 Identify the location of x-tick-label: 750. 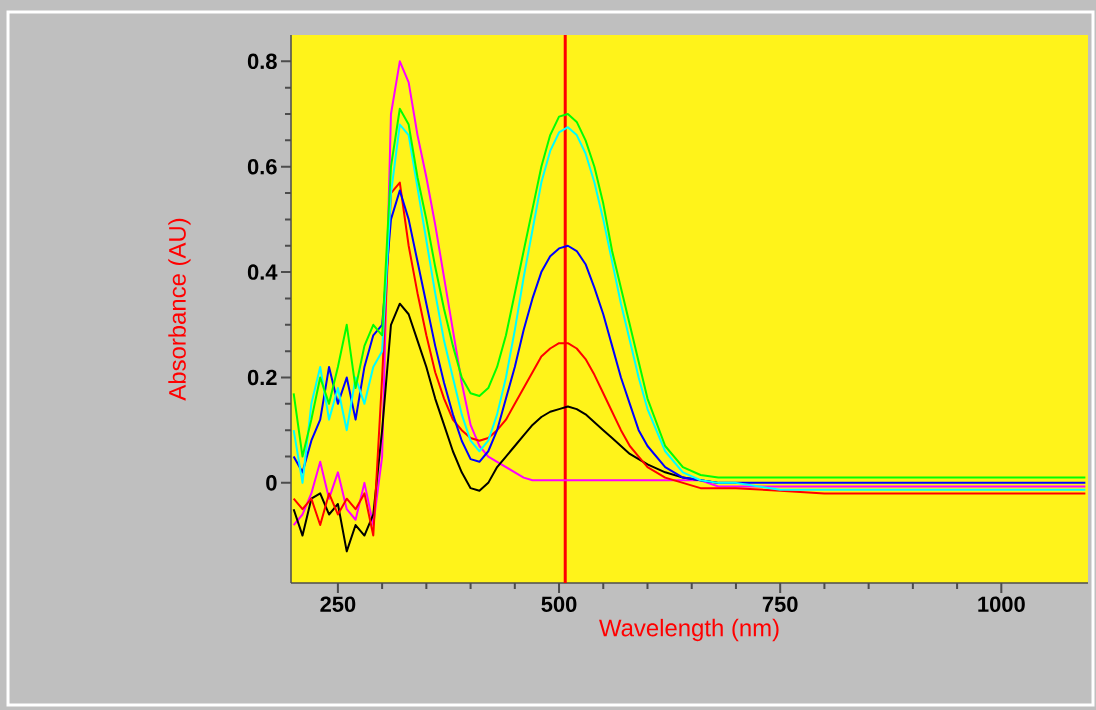
(780, 604).